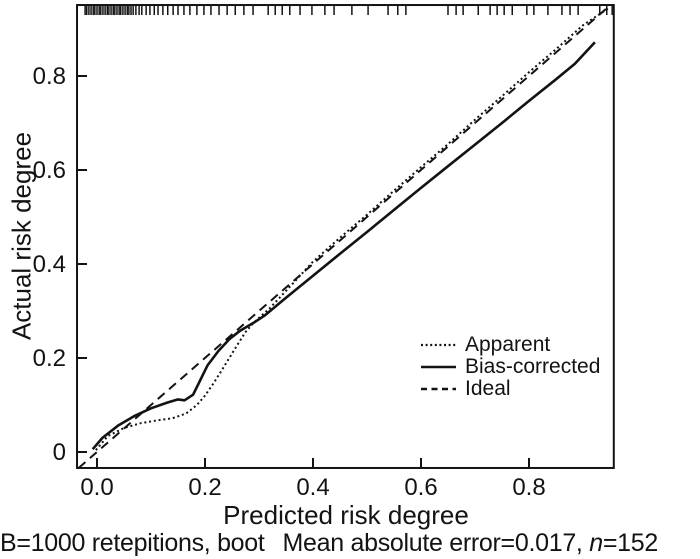  What do you see at coordinates (420, 487) in the screenshot?
I see `x-tick-label: 0.6` at bounding box center [420, 487].